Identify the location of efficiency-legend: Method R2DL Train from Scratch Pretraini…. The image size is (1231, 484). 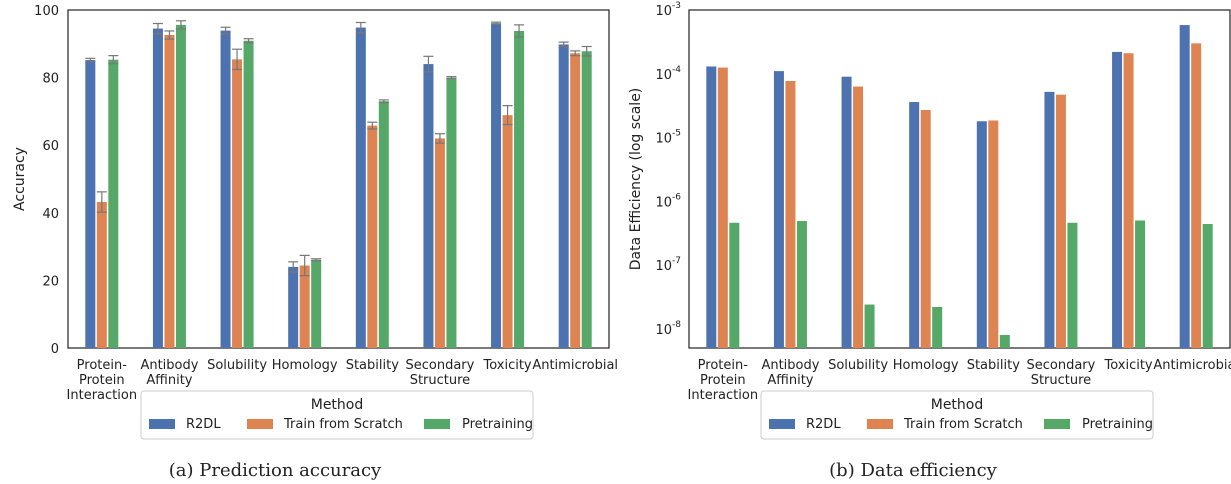
(957, 415).